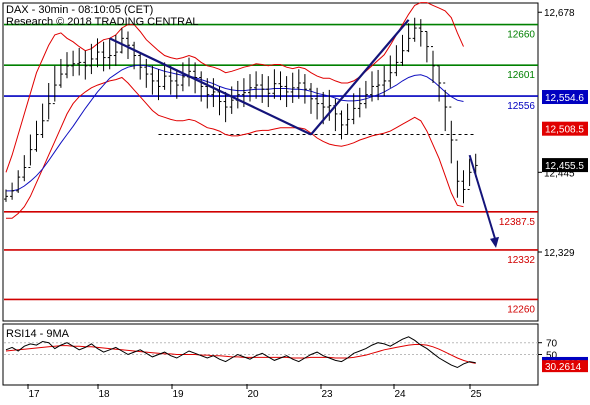 This screenshot has height=405, width=590. Describe the element at coordinates (38, 334) in the screenshot. I see `rsi-title: RSI14 - 9MA` at that location.